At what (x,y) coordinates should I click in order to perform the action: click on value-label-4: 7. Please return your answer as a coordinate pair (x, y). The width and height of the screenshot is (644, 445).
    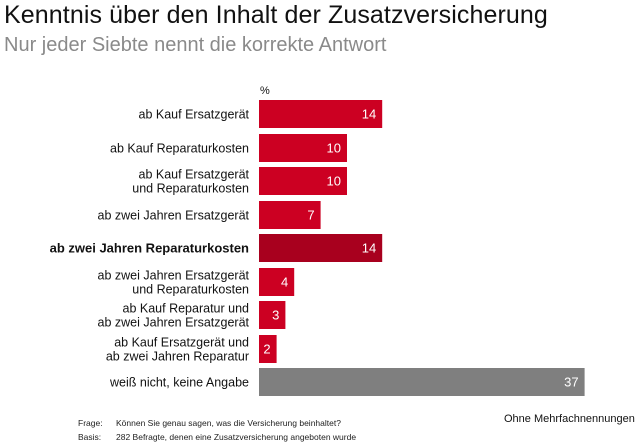
    Looking at the image, I should click on (310, 215).